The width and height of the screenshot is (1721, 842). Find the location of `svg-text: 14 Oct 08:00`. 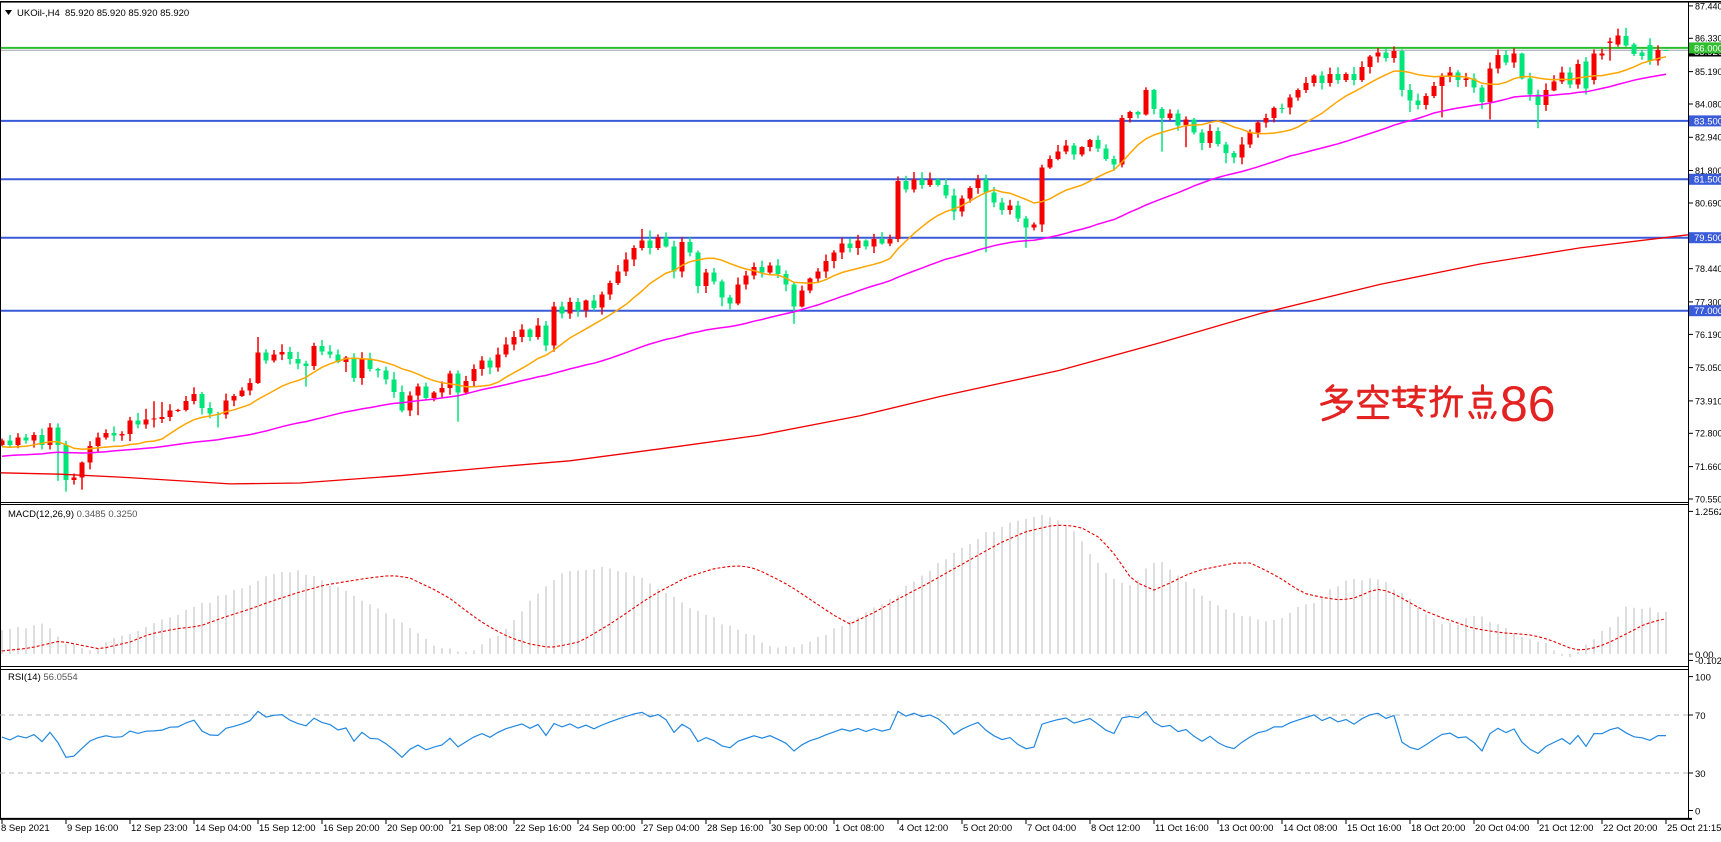

svg-text: 14 Oct 08:00 is located at coordinates (1310, 828).